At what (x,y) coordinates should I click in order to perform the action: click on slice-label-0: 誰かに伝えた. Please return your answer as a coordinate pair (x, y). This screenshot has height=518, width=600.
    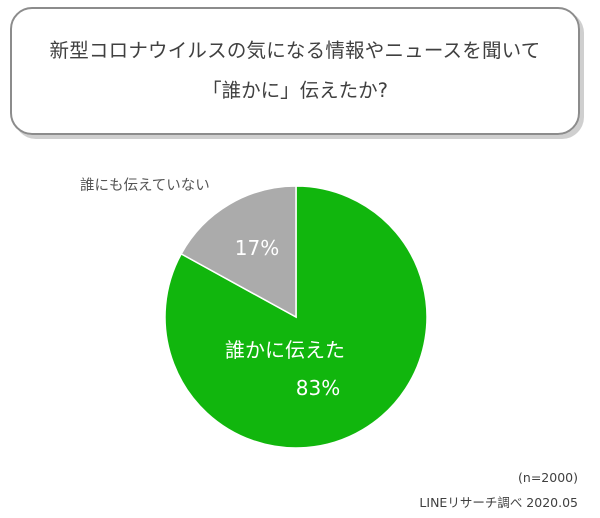
    Looking at the image, I should click on (285, 350).